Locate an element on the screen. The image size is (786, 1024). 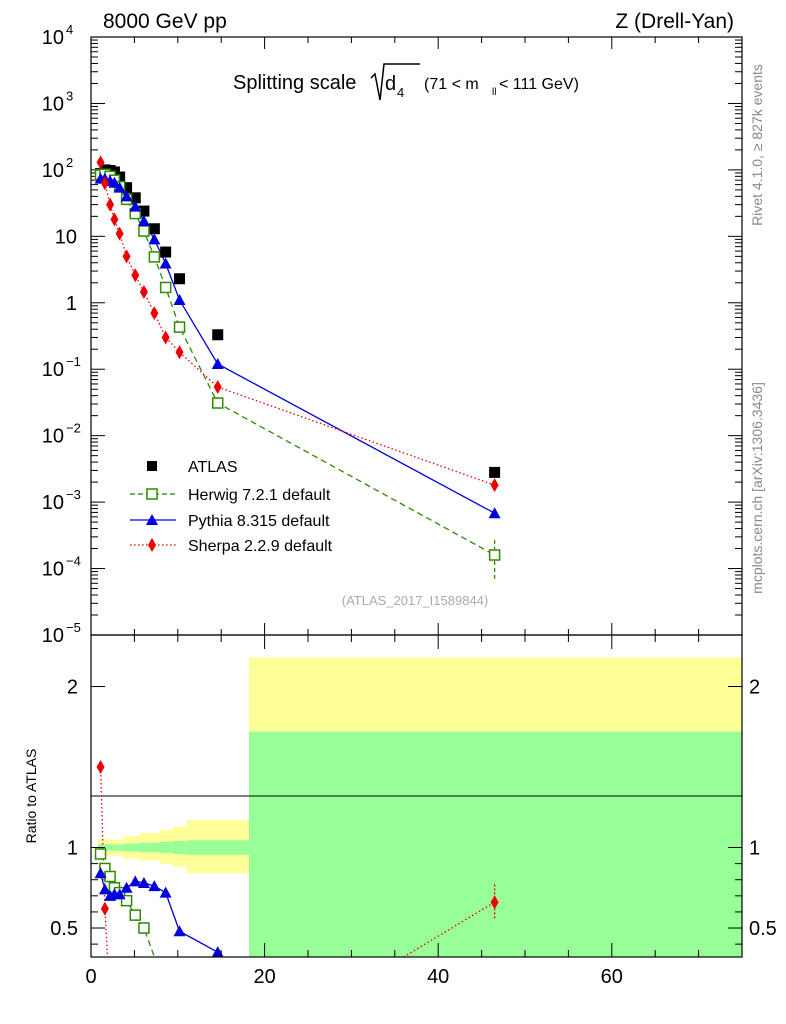
legend-label-sherpa: Sherpa 2.2.9 default is located at coordinates (260, 546).